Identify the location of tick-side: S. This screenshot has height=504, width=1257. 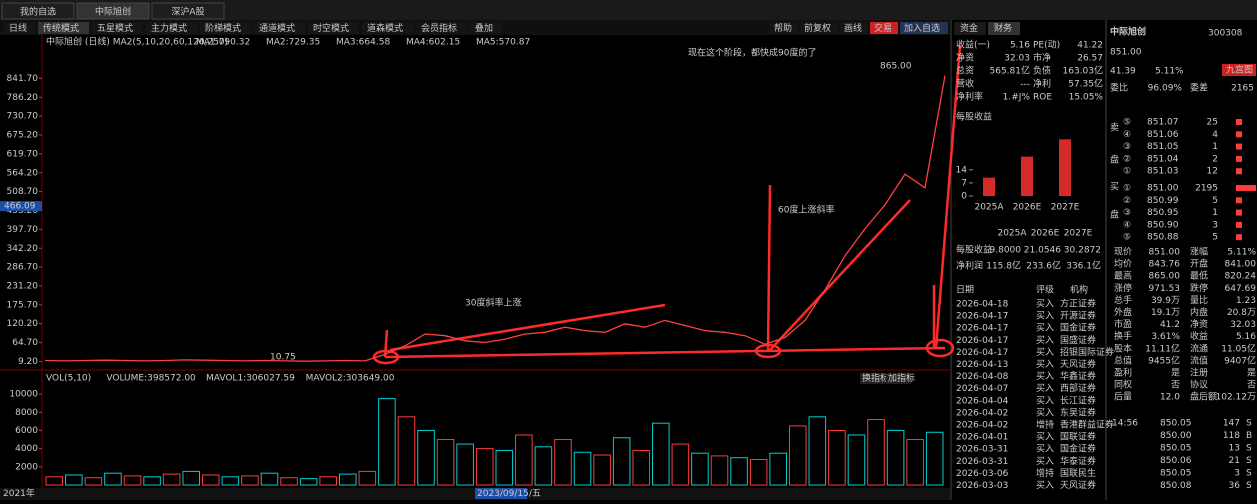
(1249, 461).